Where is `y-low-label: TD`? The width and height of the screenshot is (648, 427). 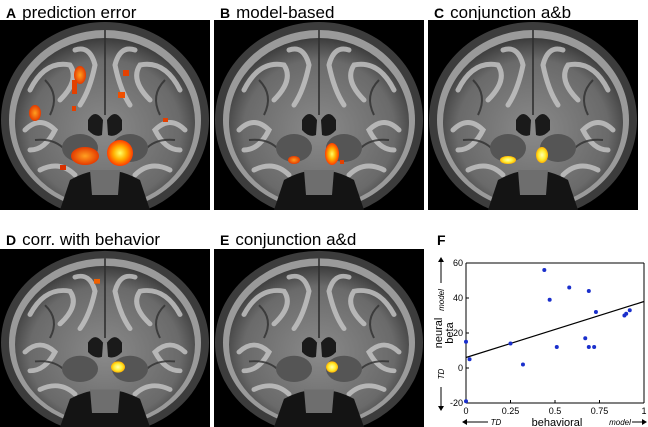 y-low-label: TD is located at coordinates (441, 373).